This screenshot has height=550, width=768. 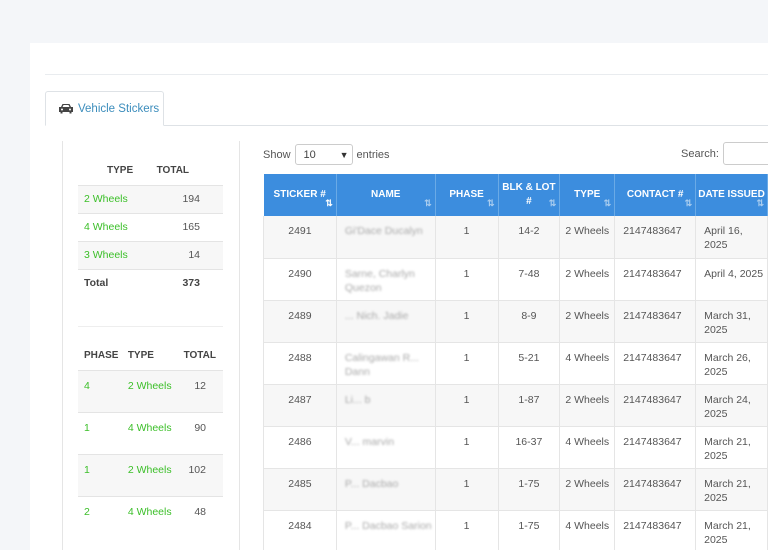 I want to click on date-cell: March 31, 2025, so click(x=731, y=321).